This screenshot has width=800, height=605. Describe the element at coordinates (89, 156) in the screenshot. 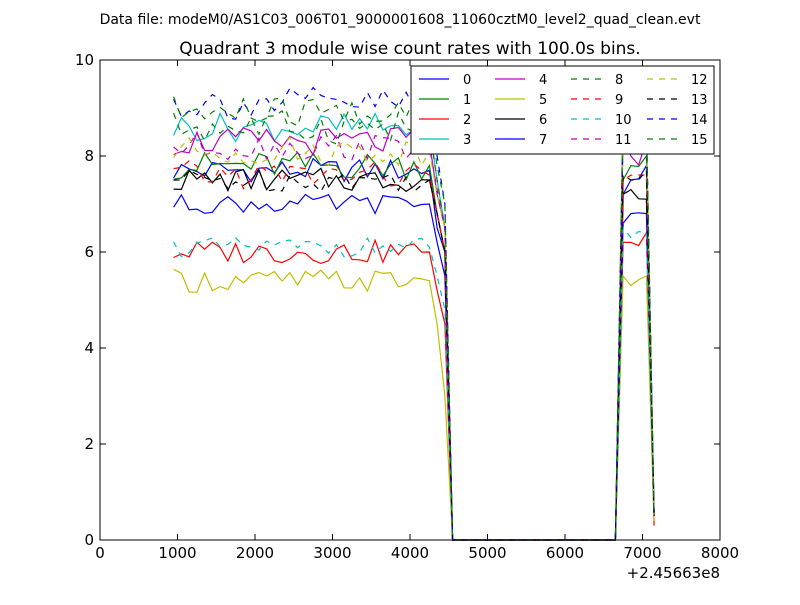

I see `y-tick-label: 8` at that location.